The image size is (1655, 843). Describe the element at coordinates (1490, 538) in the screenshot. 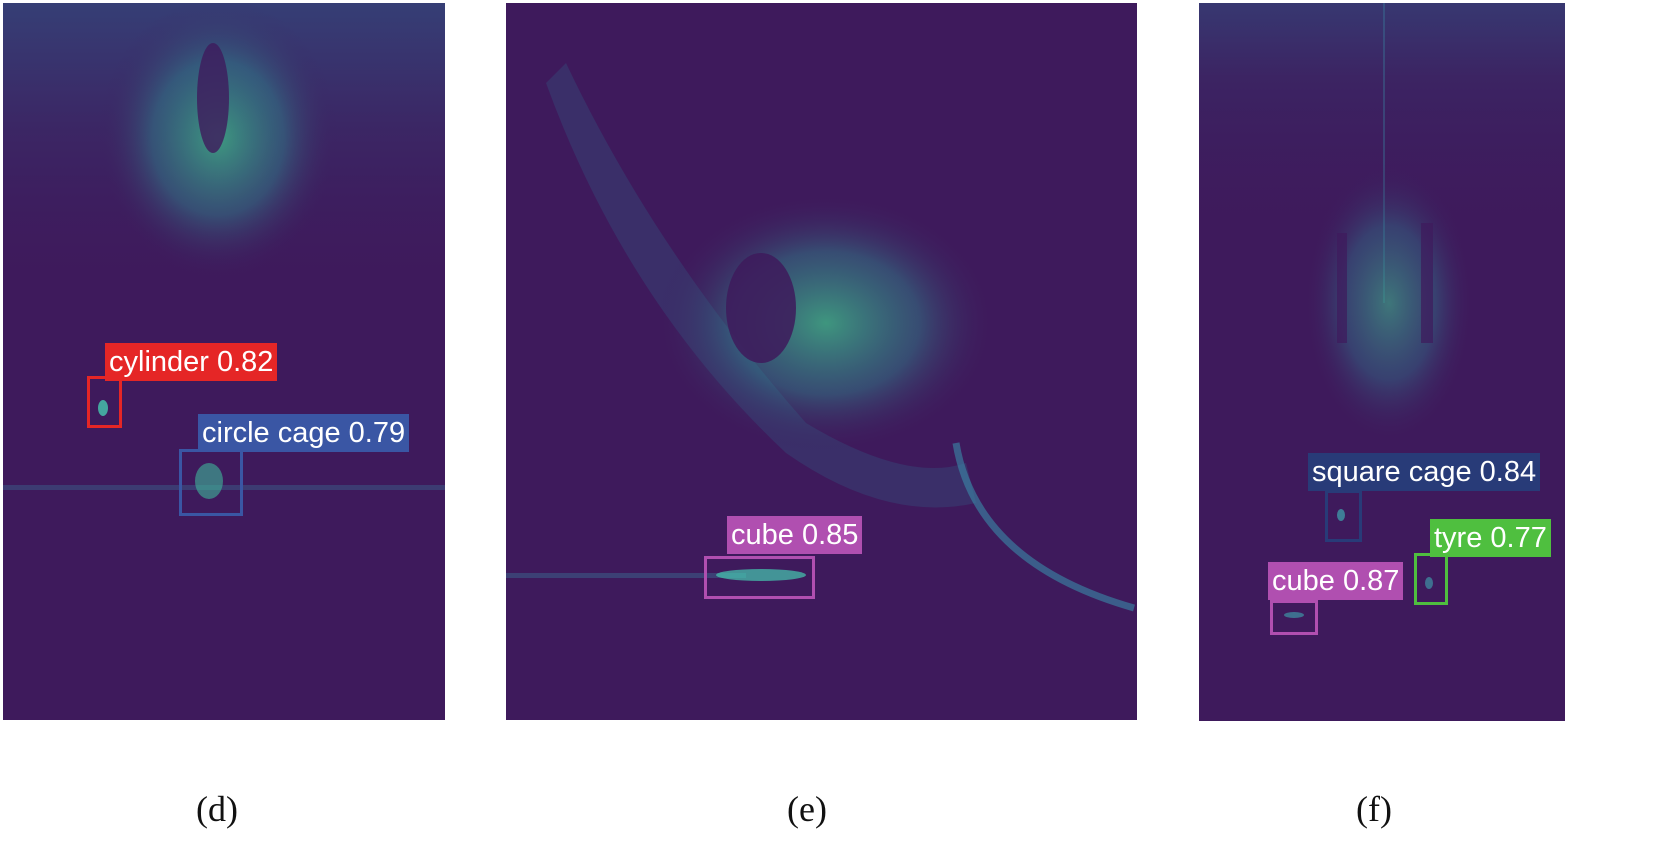

I see `detection-label-tyre: tyre 0.77` at that location.